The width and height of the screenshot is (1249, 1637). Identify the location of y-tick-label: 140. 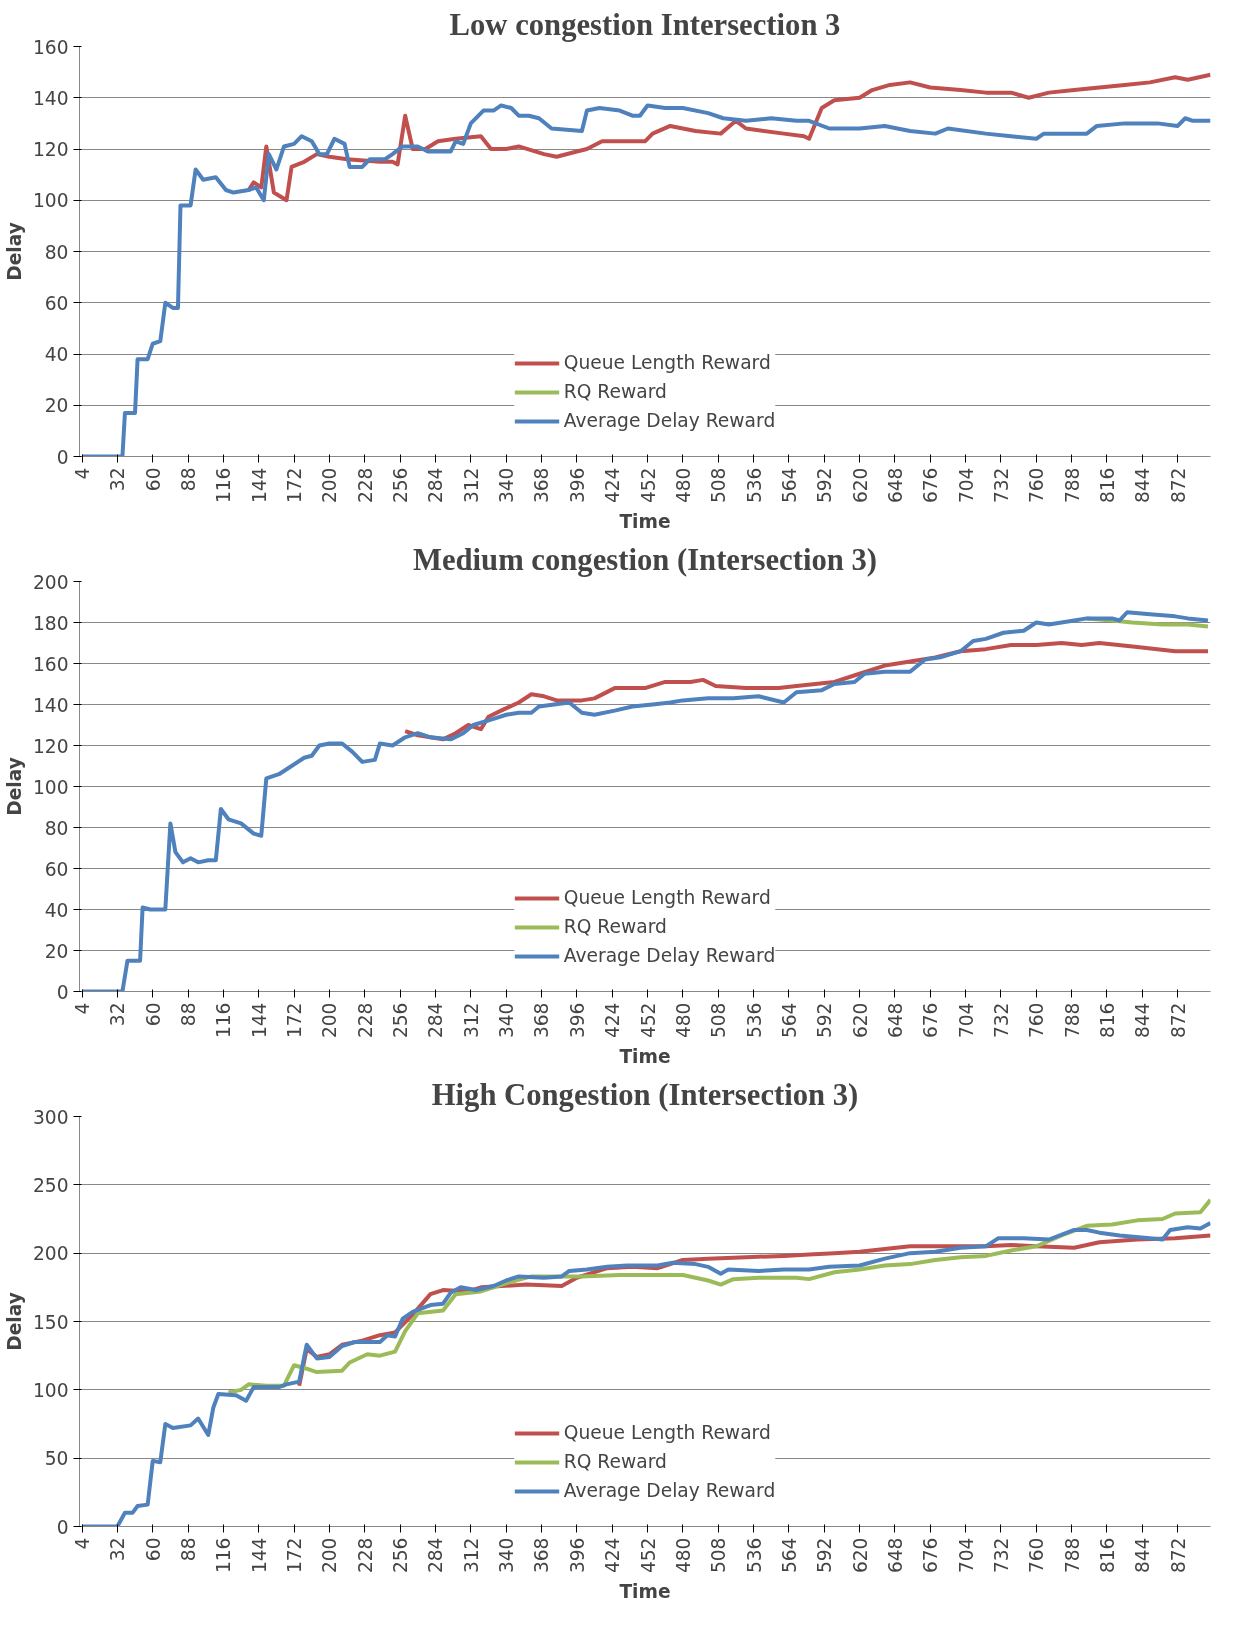
(50, 98).